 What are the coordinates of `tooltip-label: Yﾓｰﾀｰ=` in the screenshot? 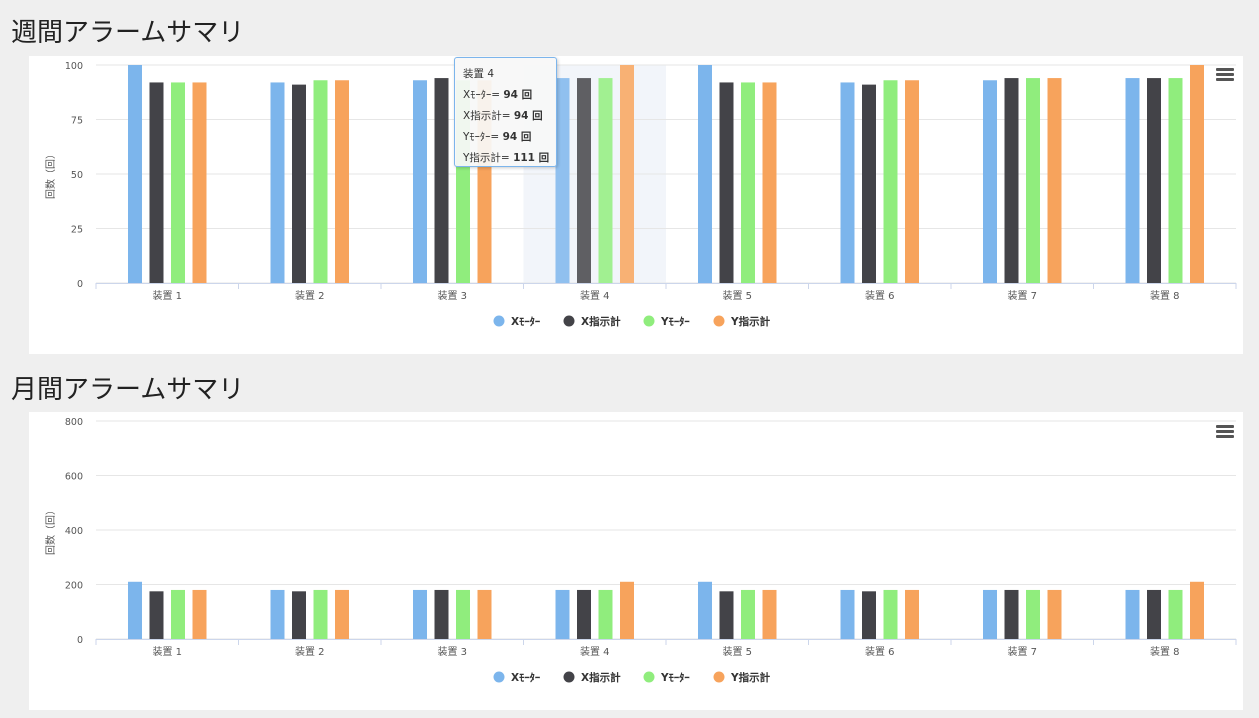 It's located at (483, 137).